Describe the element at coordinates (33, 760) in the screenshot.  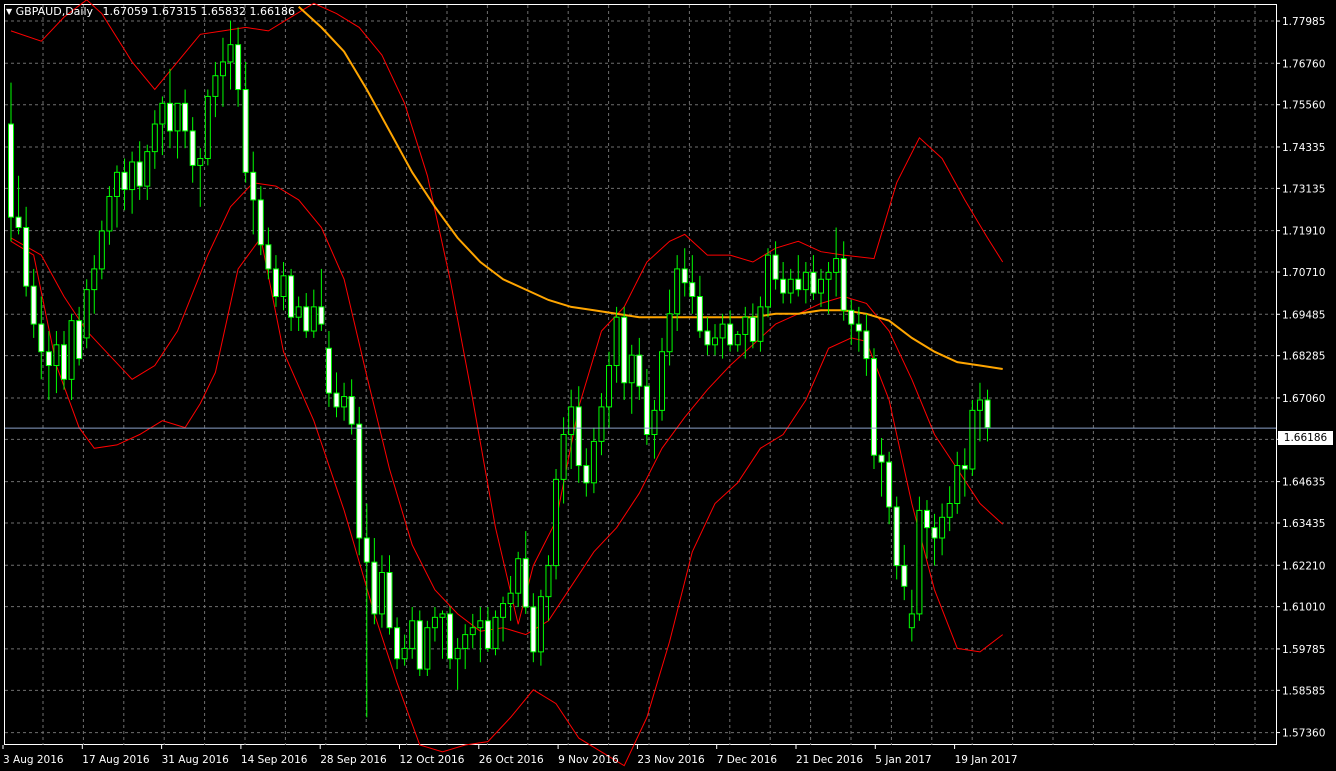
I see `x-tick-label: 3 Aug 2016` at that location.